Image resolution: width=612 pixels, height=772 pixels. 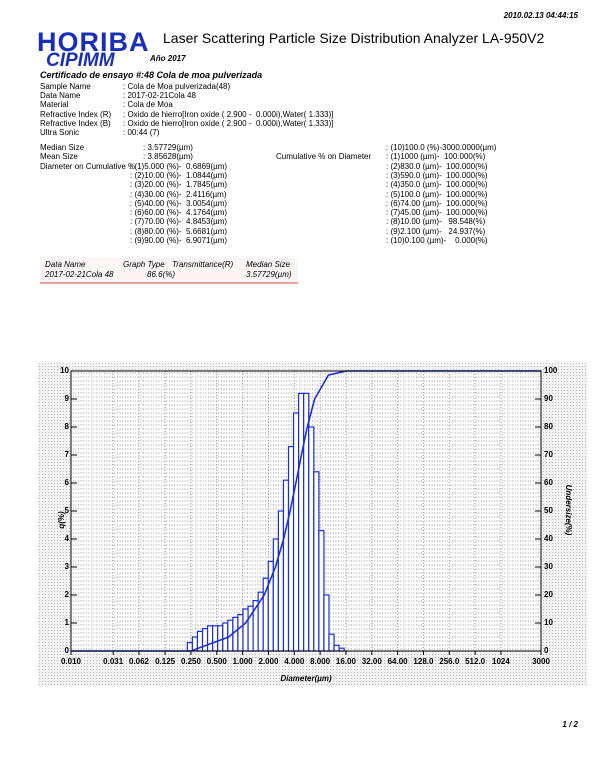 What do you see at coordinates (217, 661) in the screenshot?
I see `x-tick-label: 0.500` at bounding box center [217, 661].